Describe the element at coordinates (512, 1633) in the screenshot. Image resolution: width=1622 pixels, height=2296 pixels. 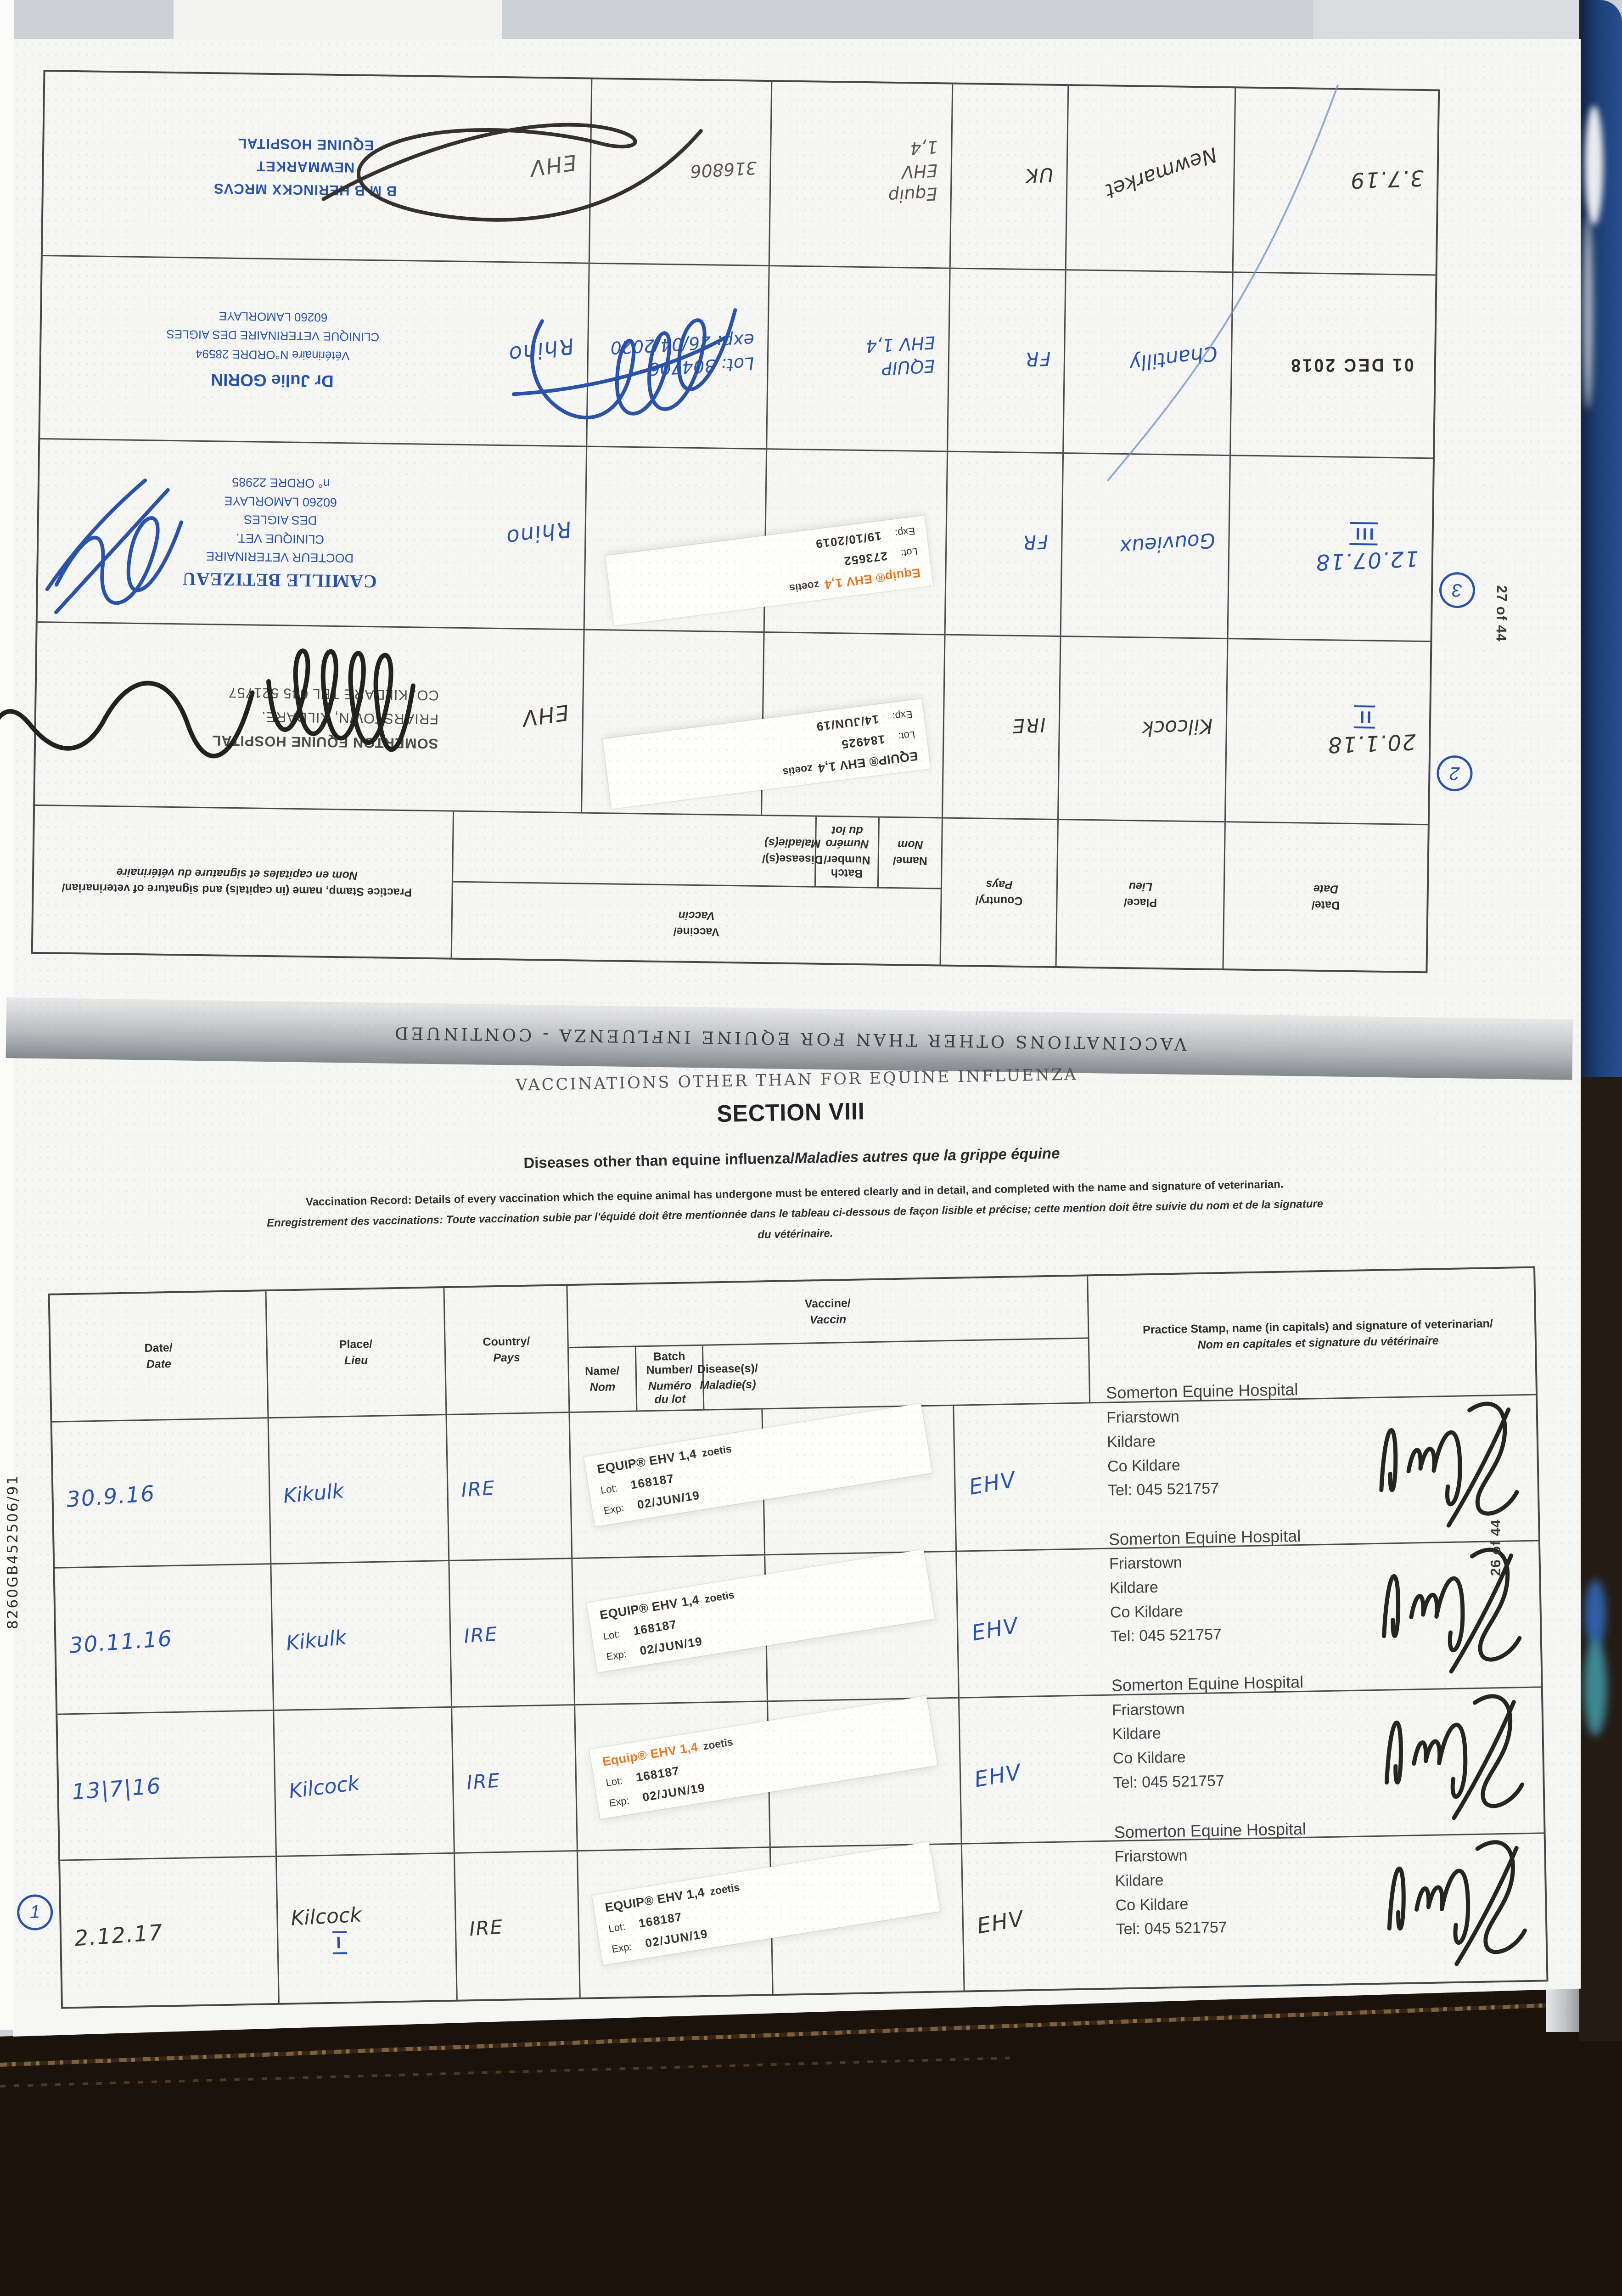
I see `country-cell: IRE` at that location.